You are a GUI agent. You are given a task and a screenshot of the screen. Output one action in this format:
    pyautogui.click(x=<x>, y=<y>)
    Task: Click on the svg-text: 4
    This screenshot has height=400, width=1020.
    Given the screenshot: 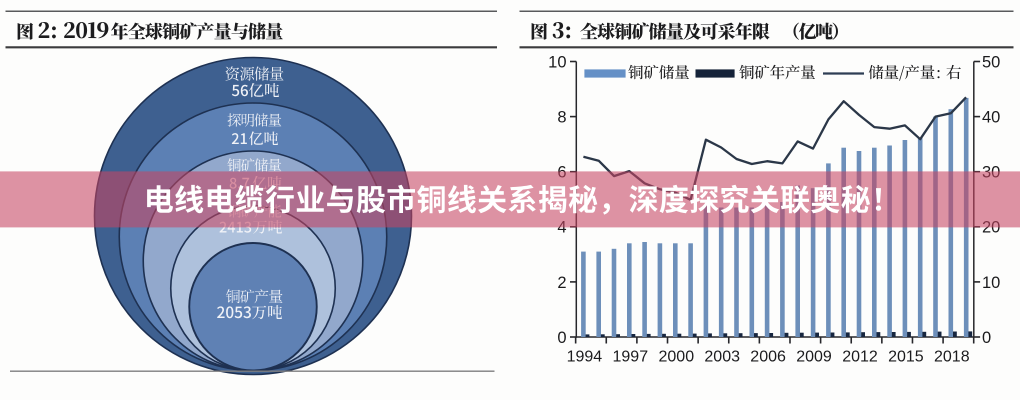 What is the action you would take?
    pyautogui.click(x=561, y=228)
    